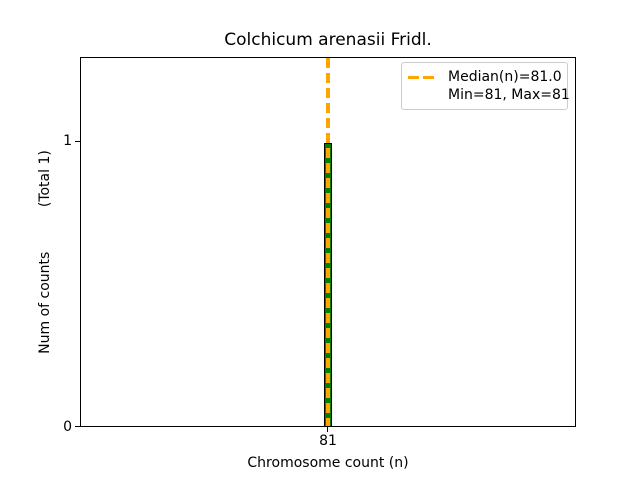  I want to click on legend-handle-spacer, so click(421, 95).